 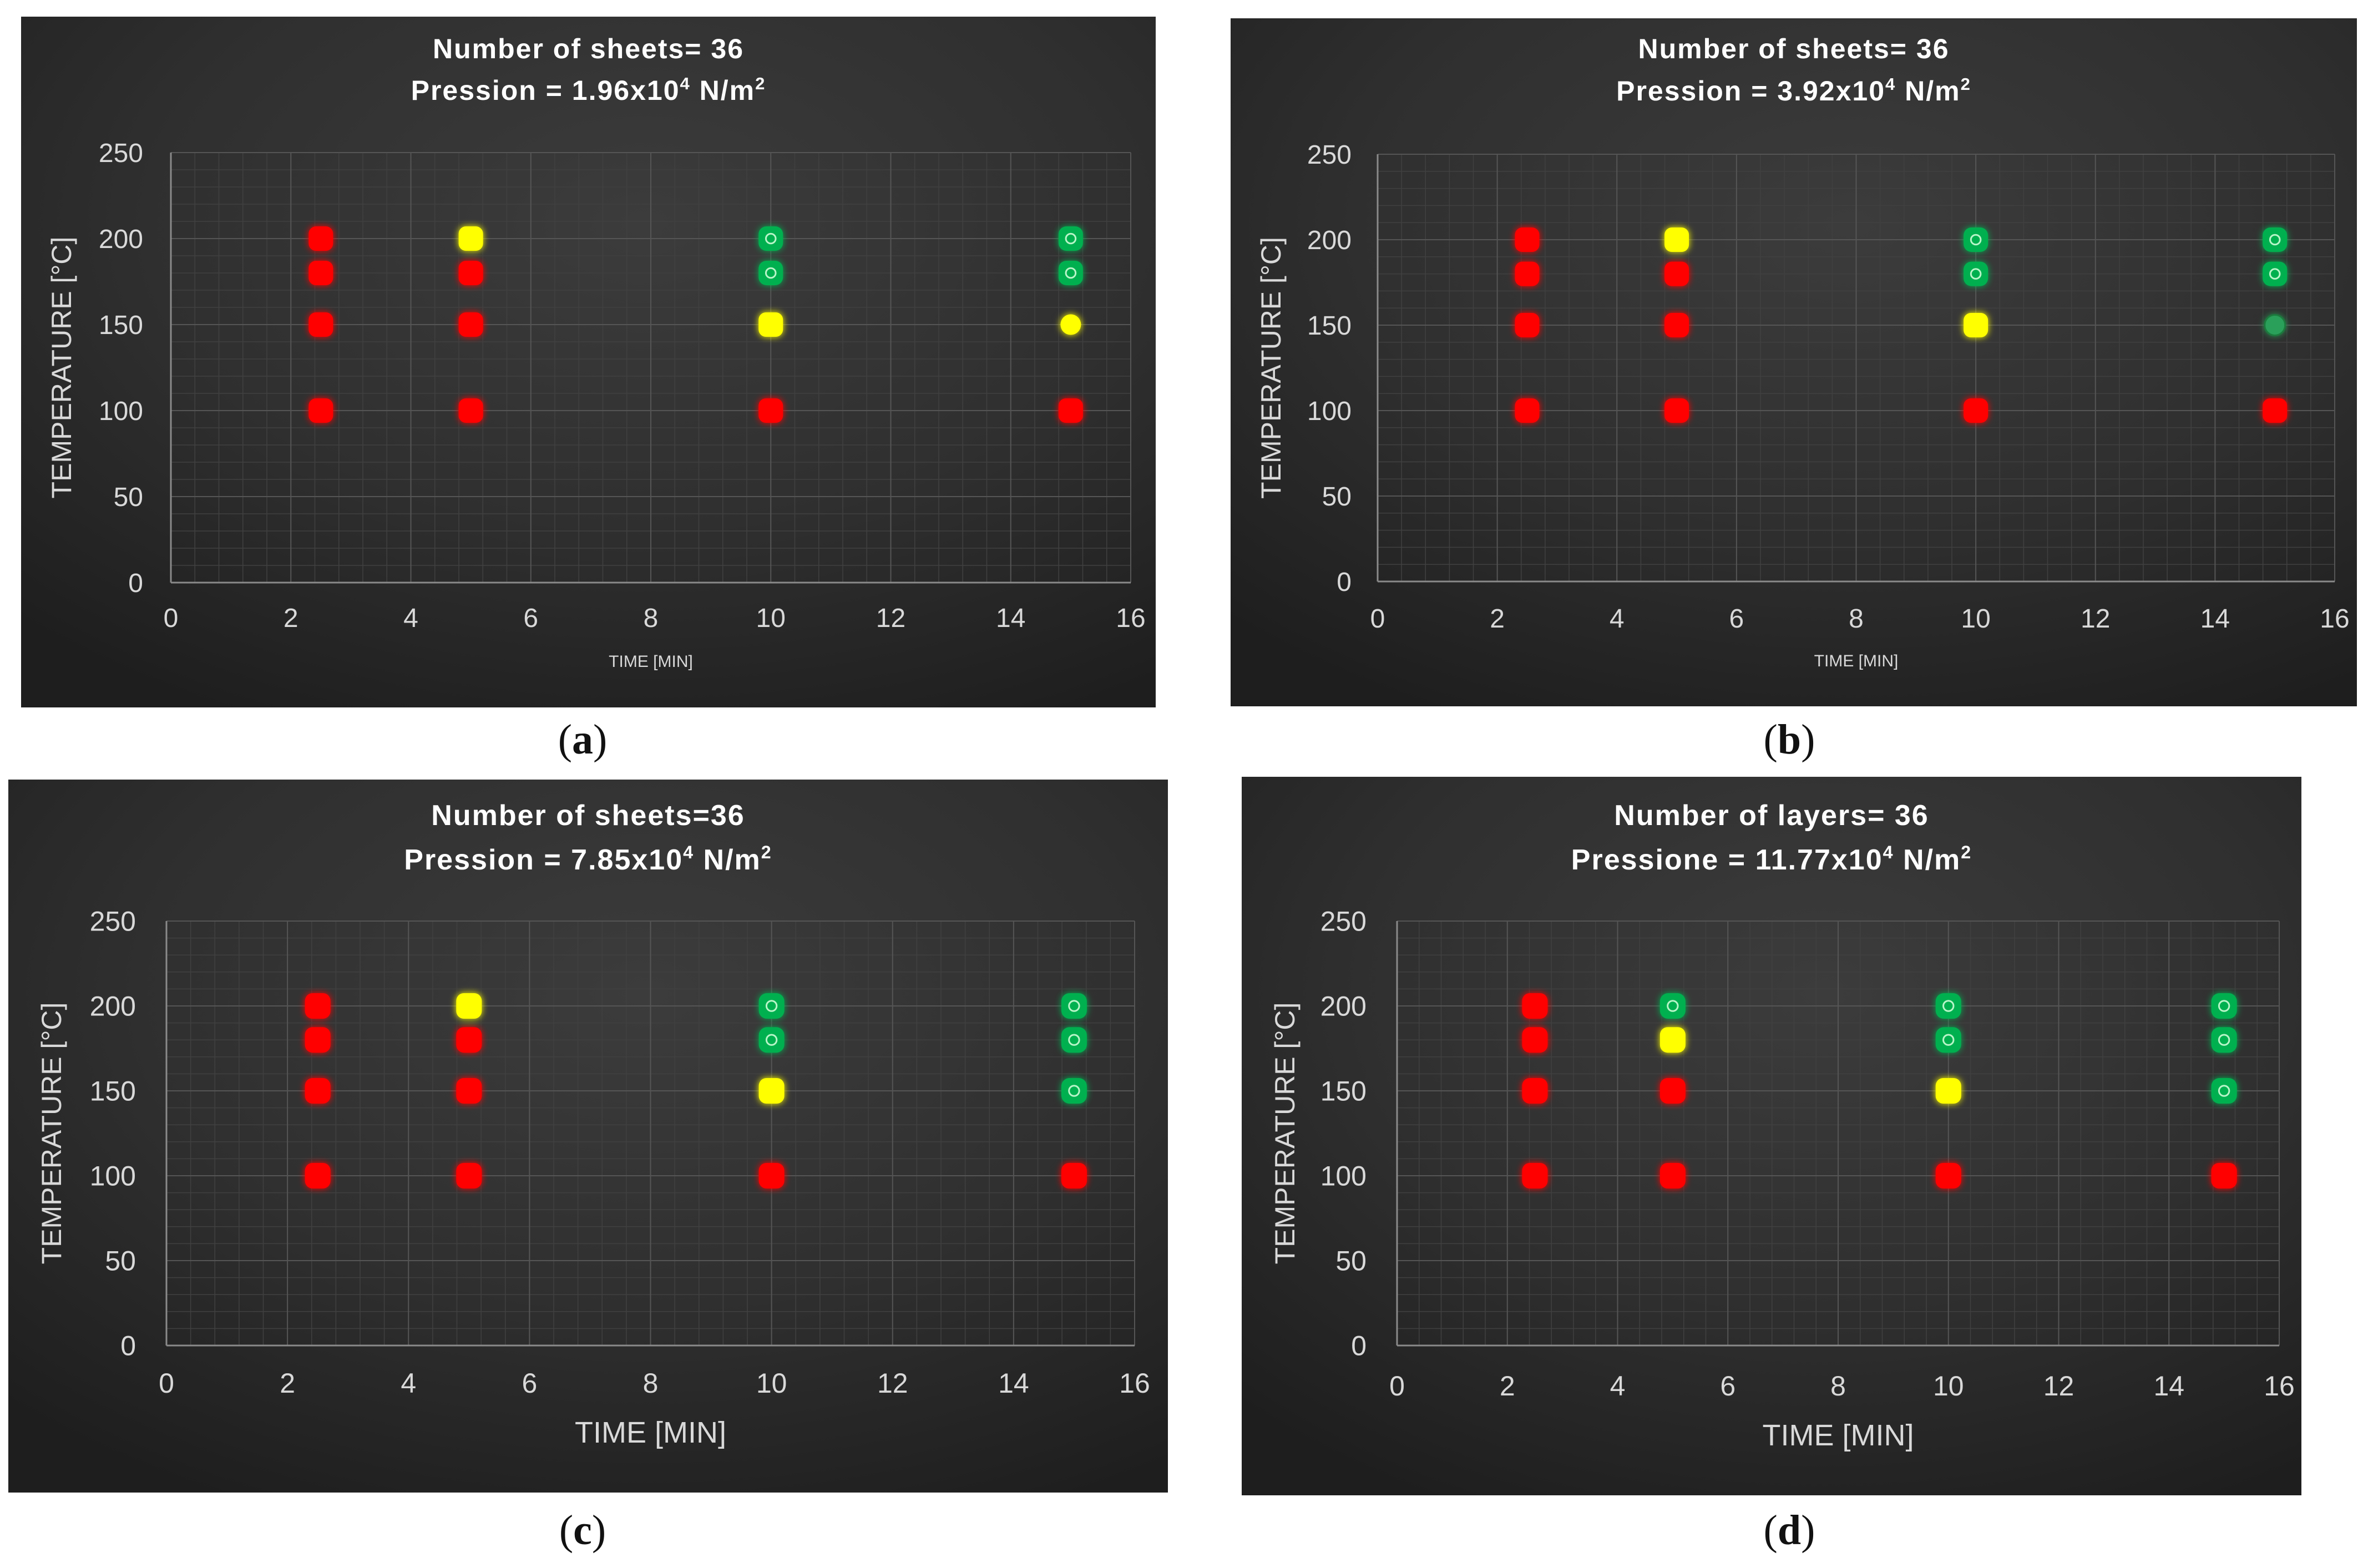 What do you see at coordinates (543, 860) in the screenshot?
I see `title-pressure-value: Pression = 7.85x10` at bounding box center [543, 860].